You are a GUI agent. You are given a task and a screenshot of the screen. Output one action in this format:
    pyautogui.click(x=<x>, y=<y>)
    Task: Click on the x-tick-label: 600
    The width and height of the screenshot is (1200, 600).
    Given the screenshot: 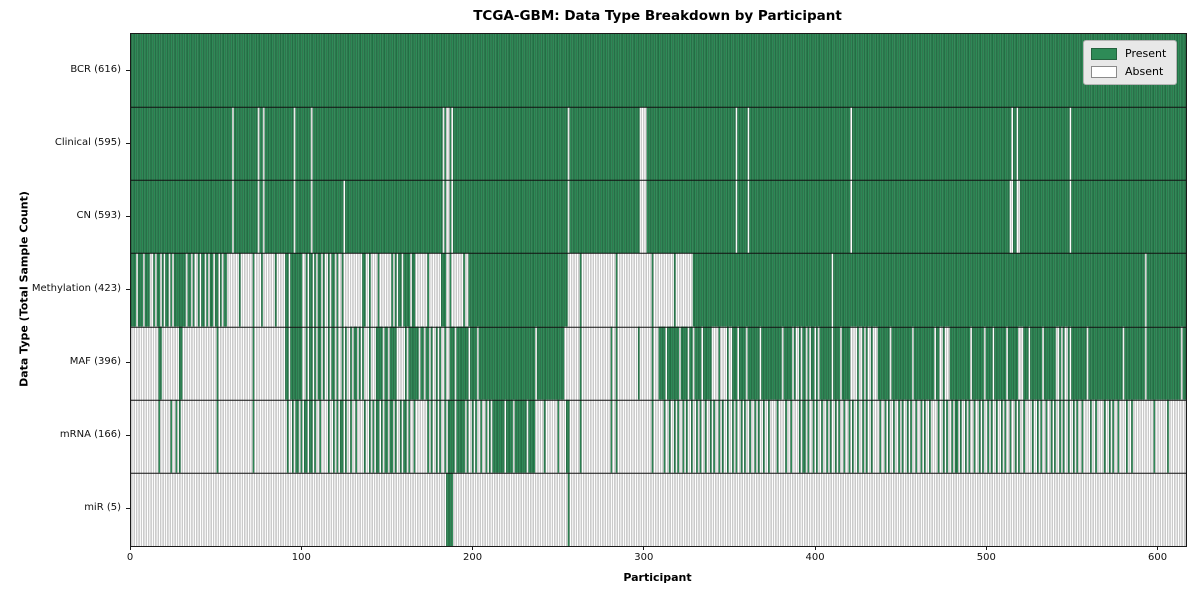 What is the action you would take?
    pyautogui.click(x=1158, y=557)
    